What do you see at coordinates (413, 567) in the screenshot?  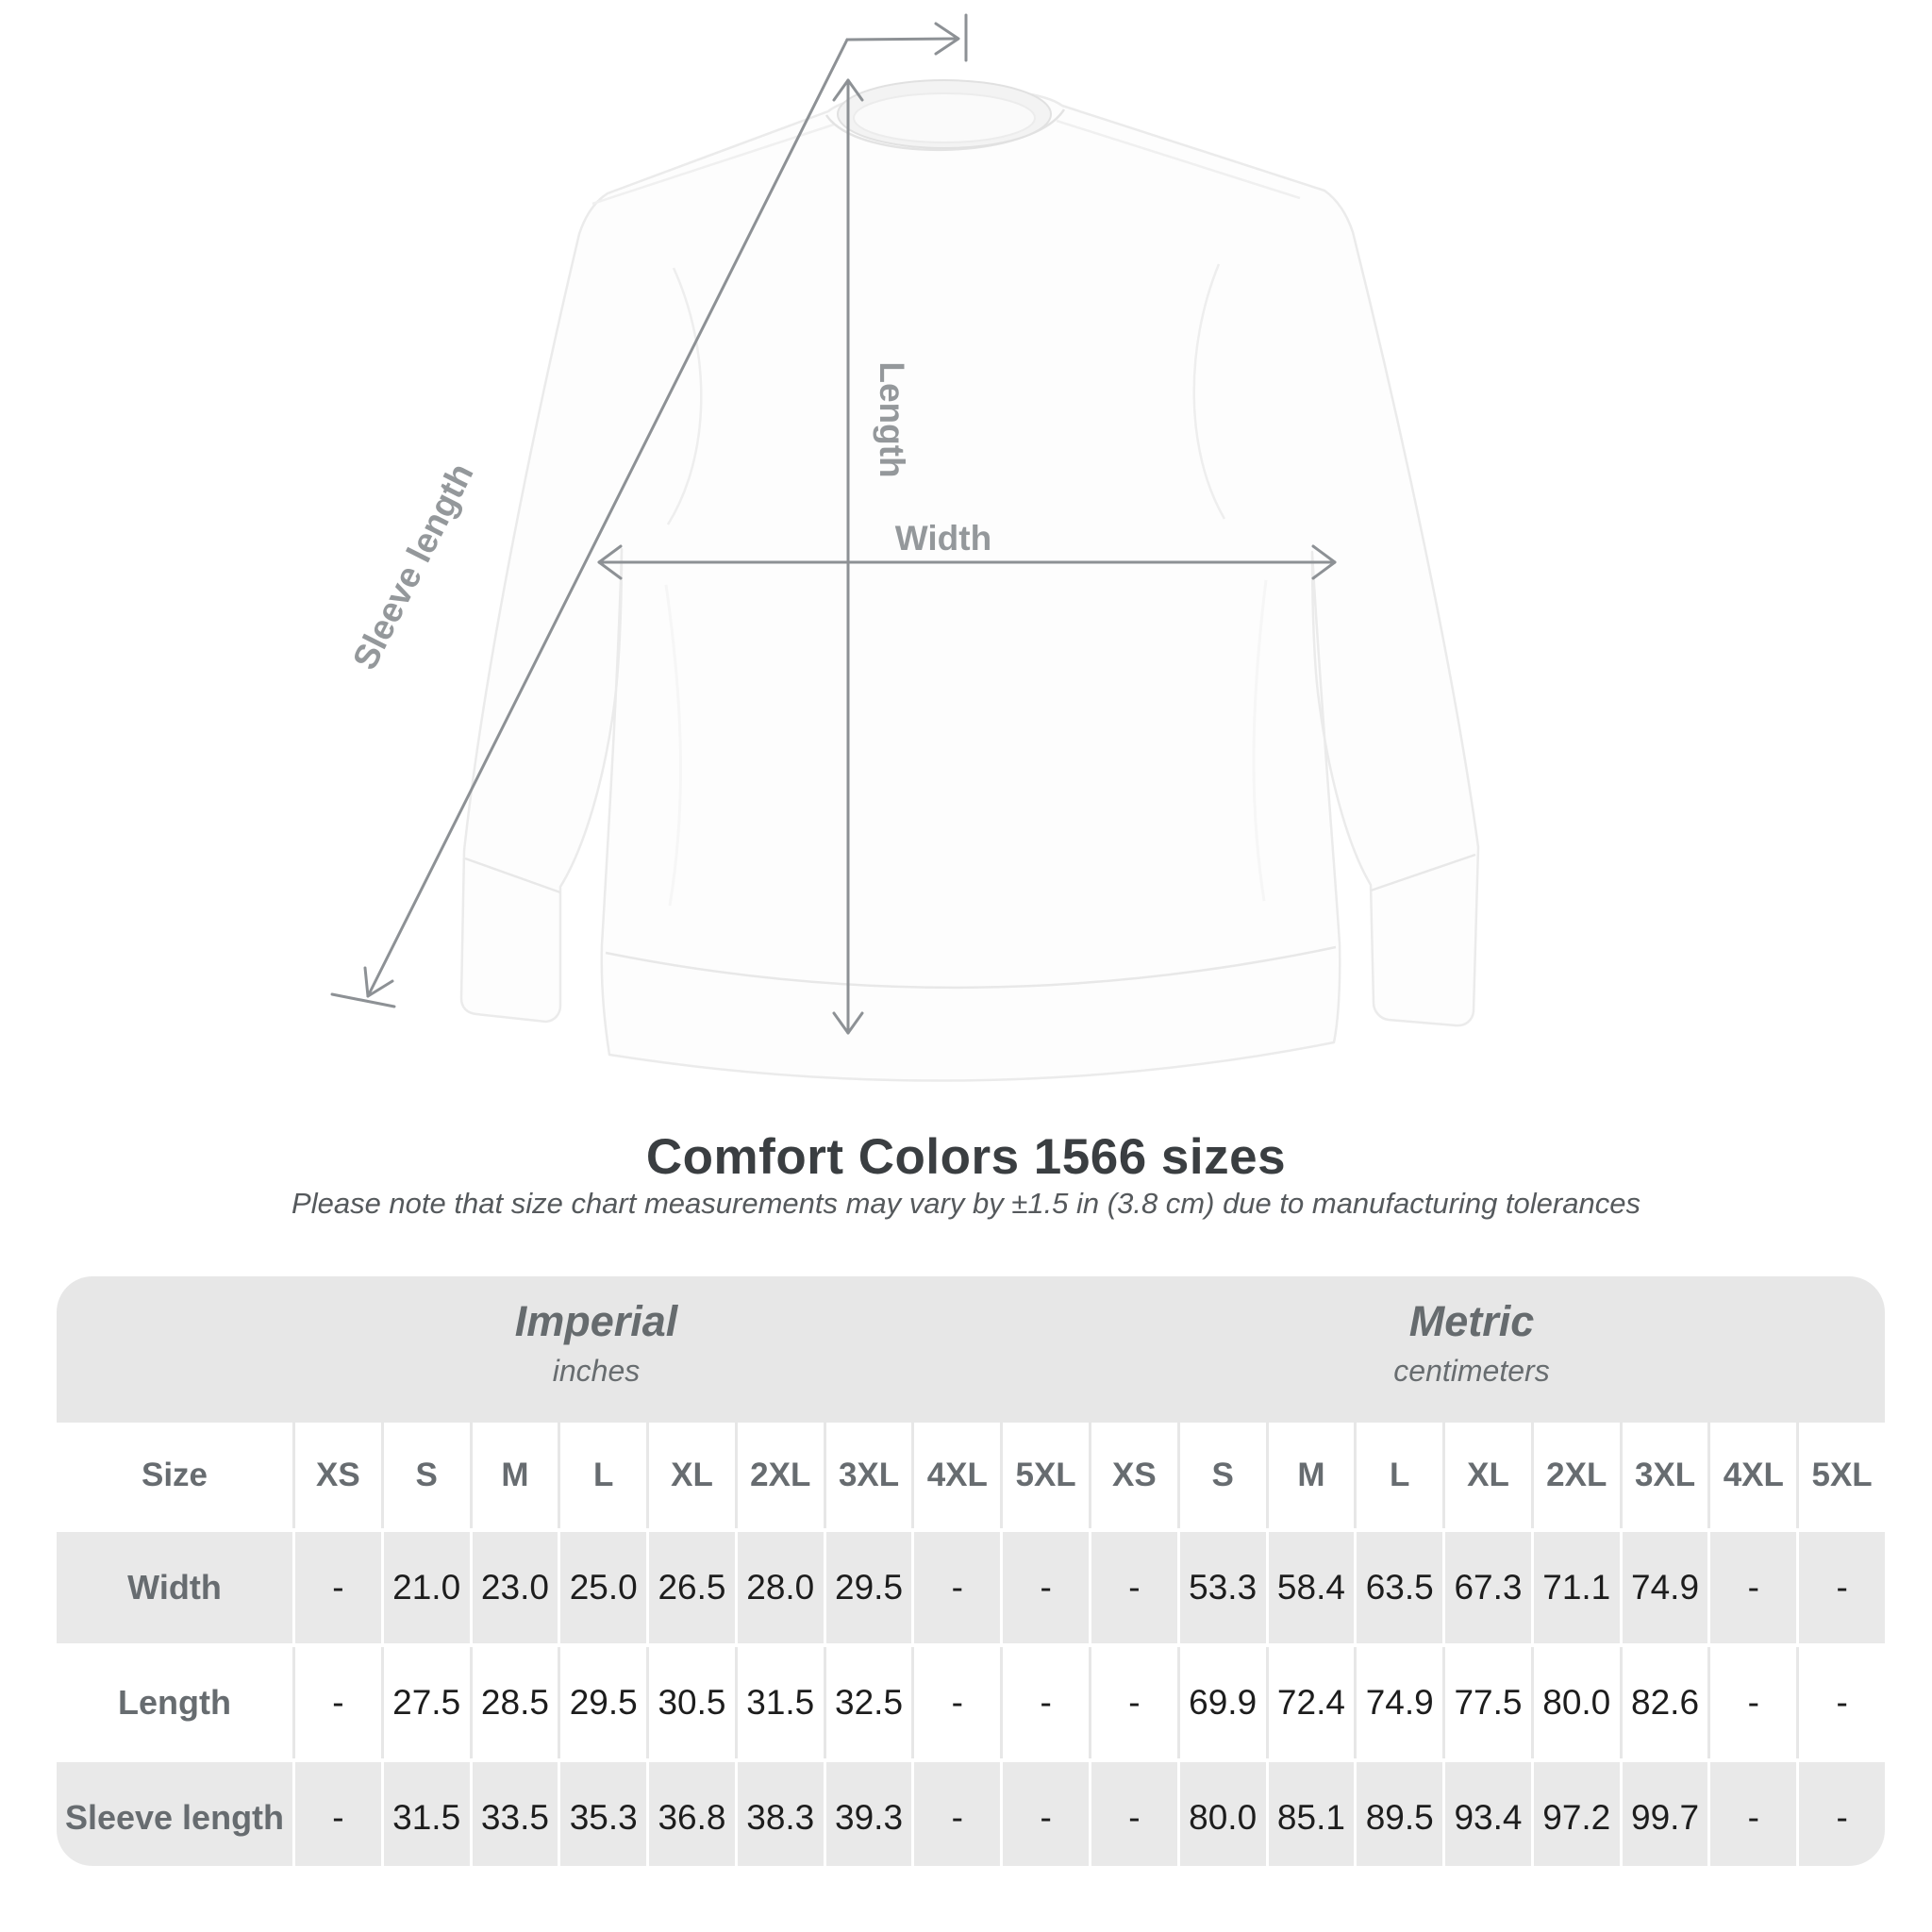 I see `sleeve-length-label: Sleeve length` at bounding box center [413, 567].